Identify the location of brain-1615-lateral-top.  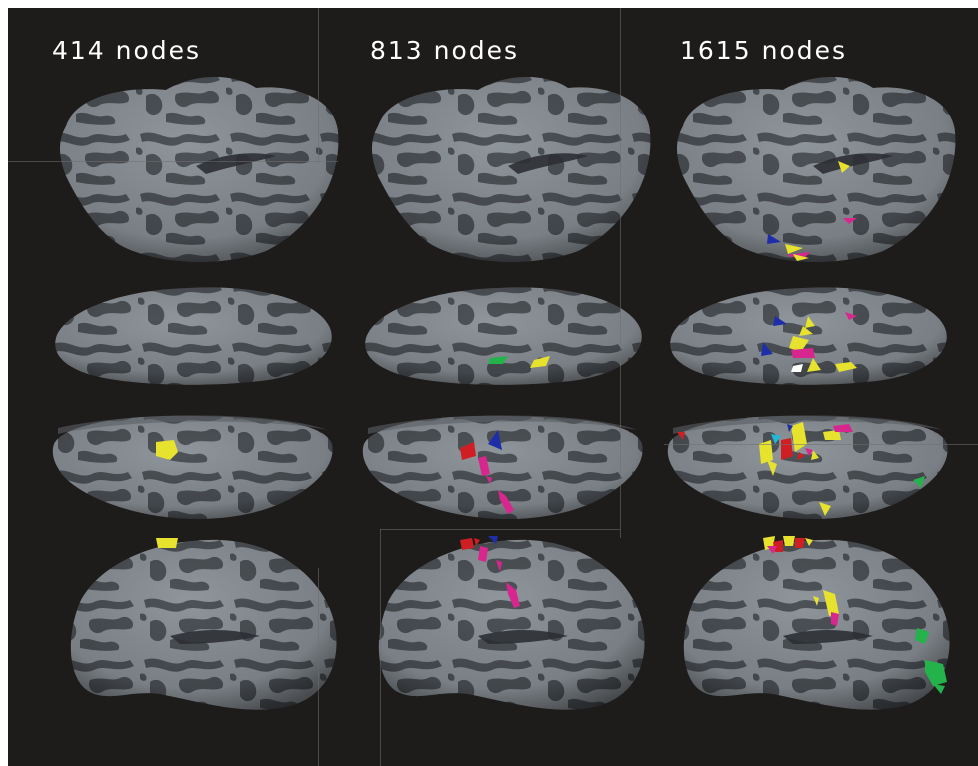
(813, 166).